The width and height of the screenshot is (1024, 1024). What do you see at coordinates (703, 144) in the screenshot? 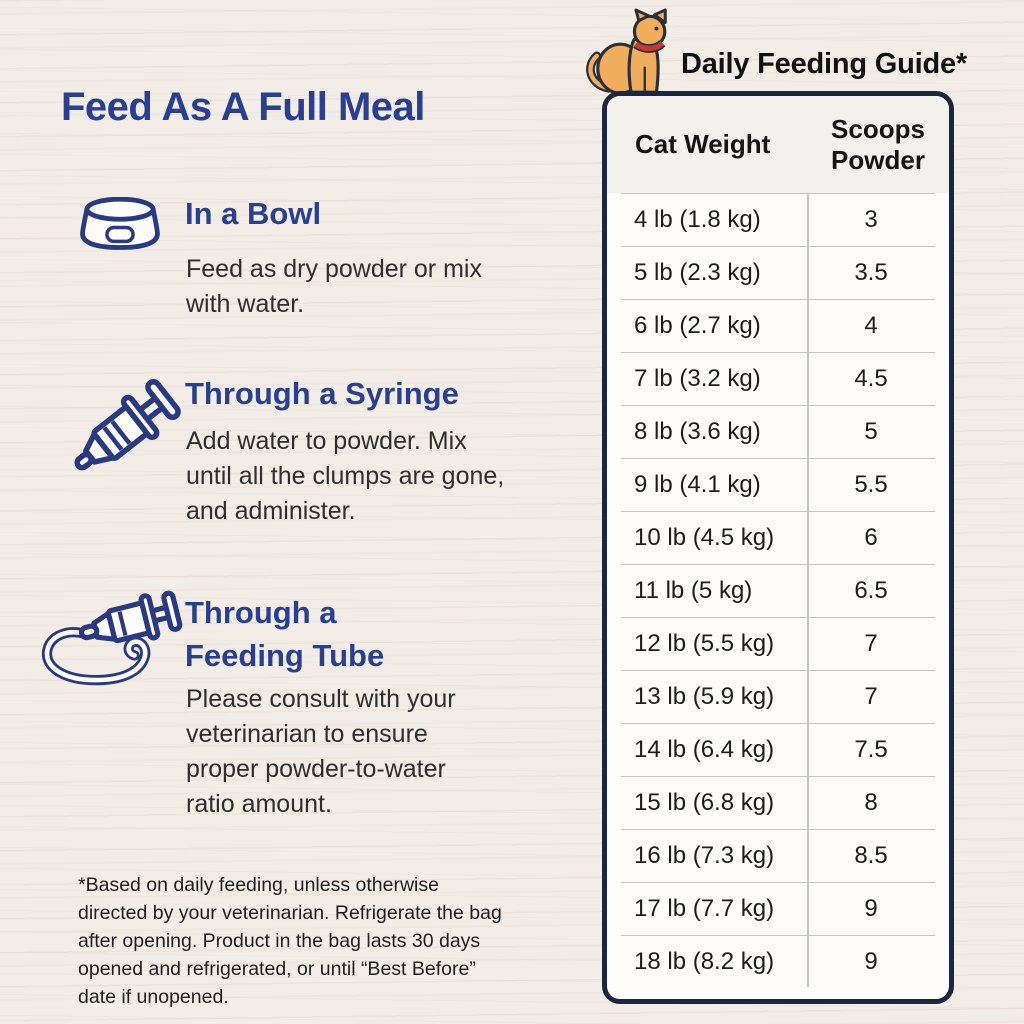
I see `column-header-cat-weight: Cat Weight` at bounding box center [703, 144].